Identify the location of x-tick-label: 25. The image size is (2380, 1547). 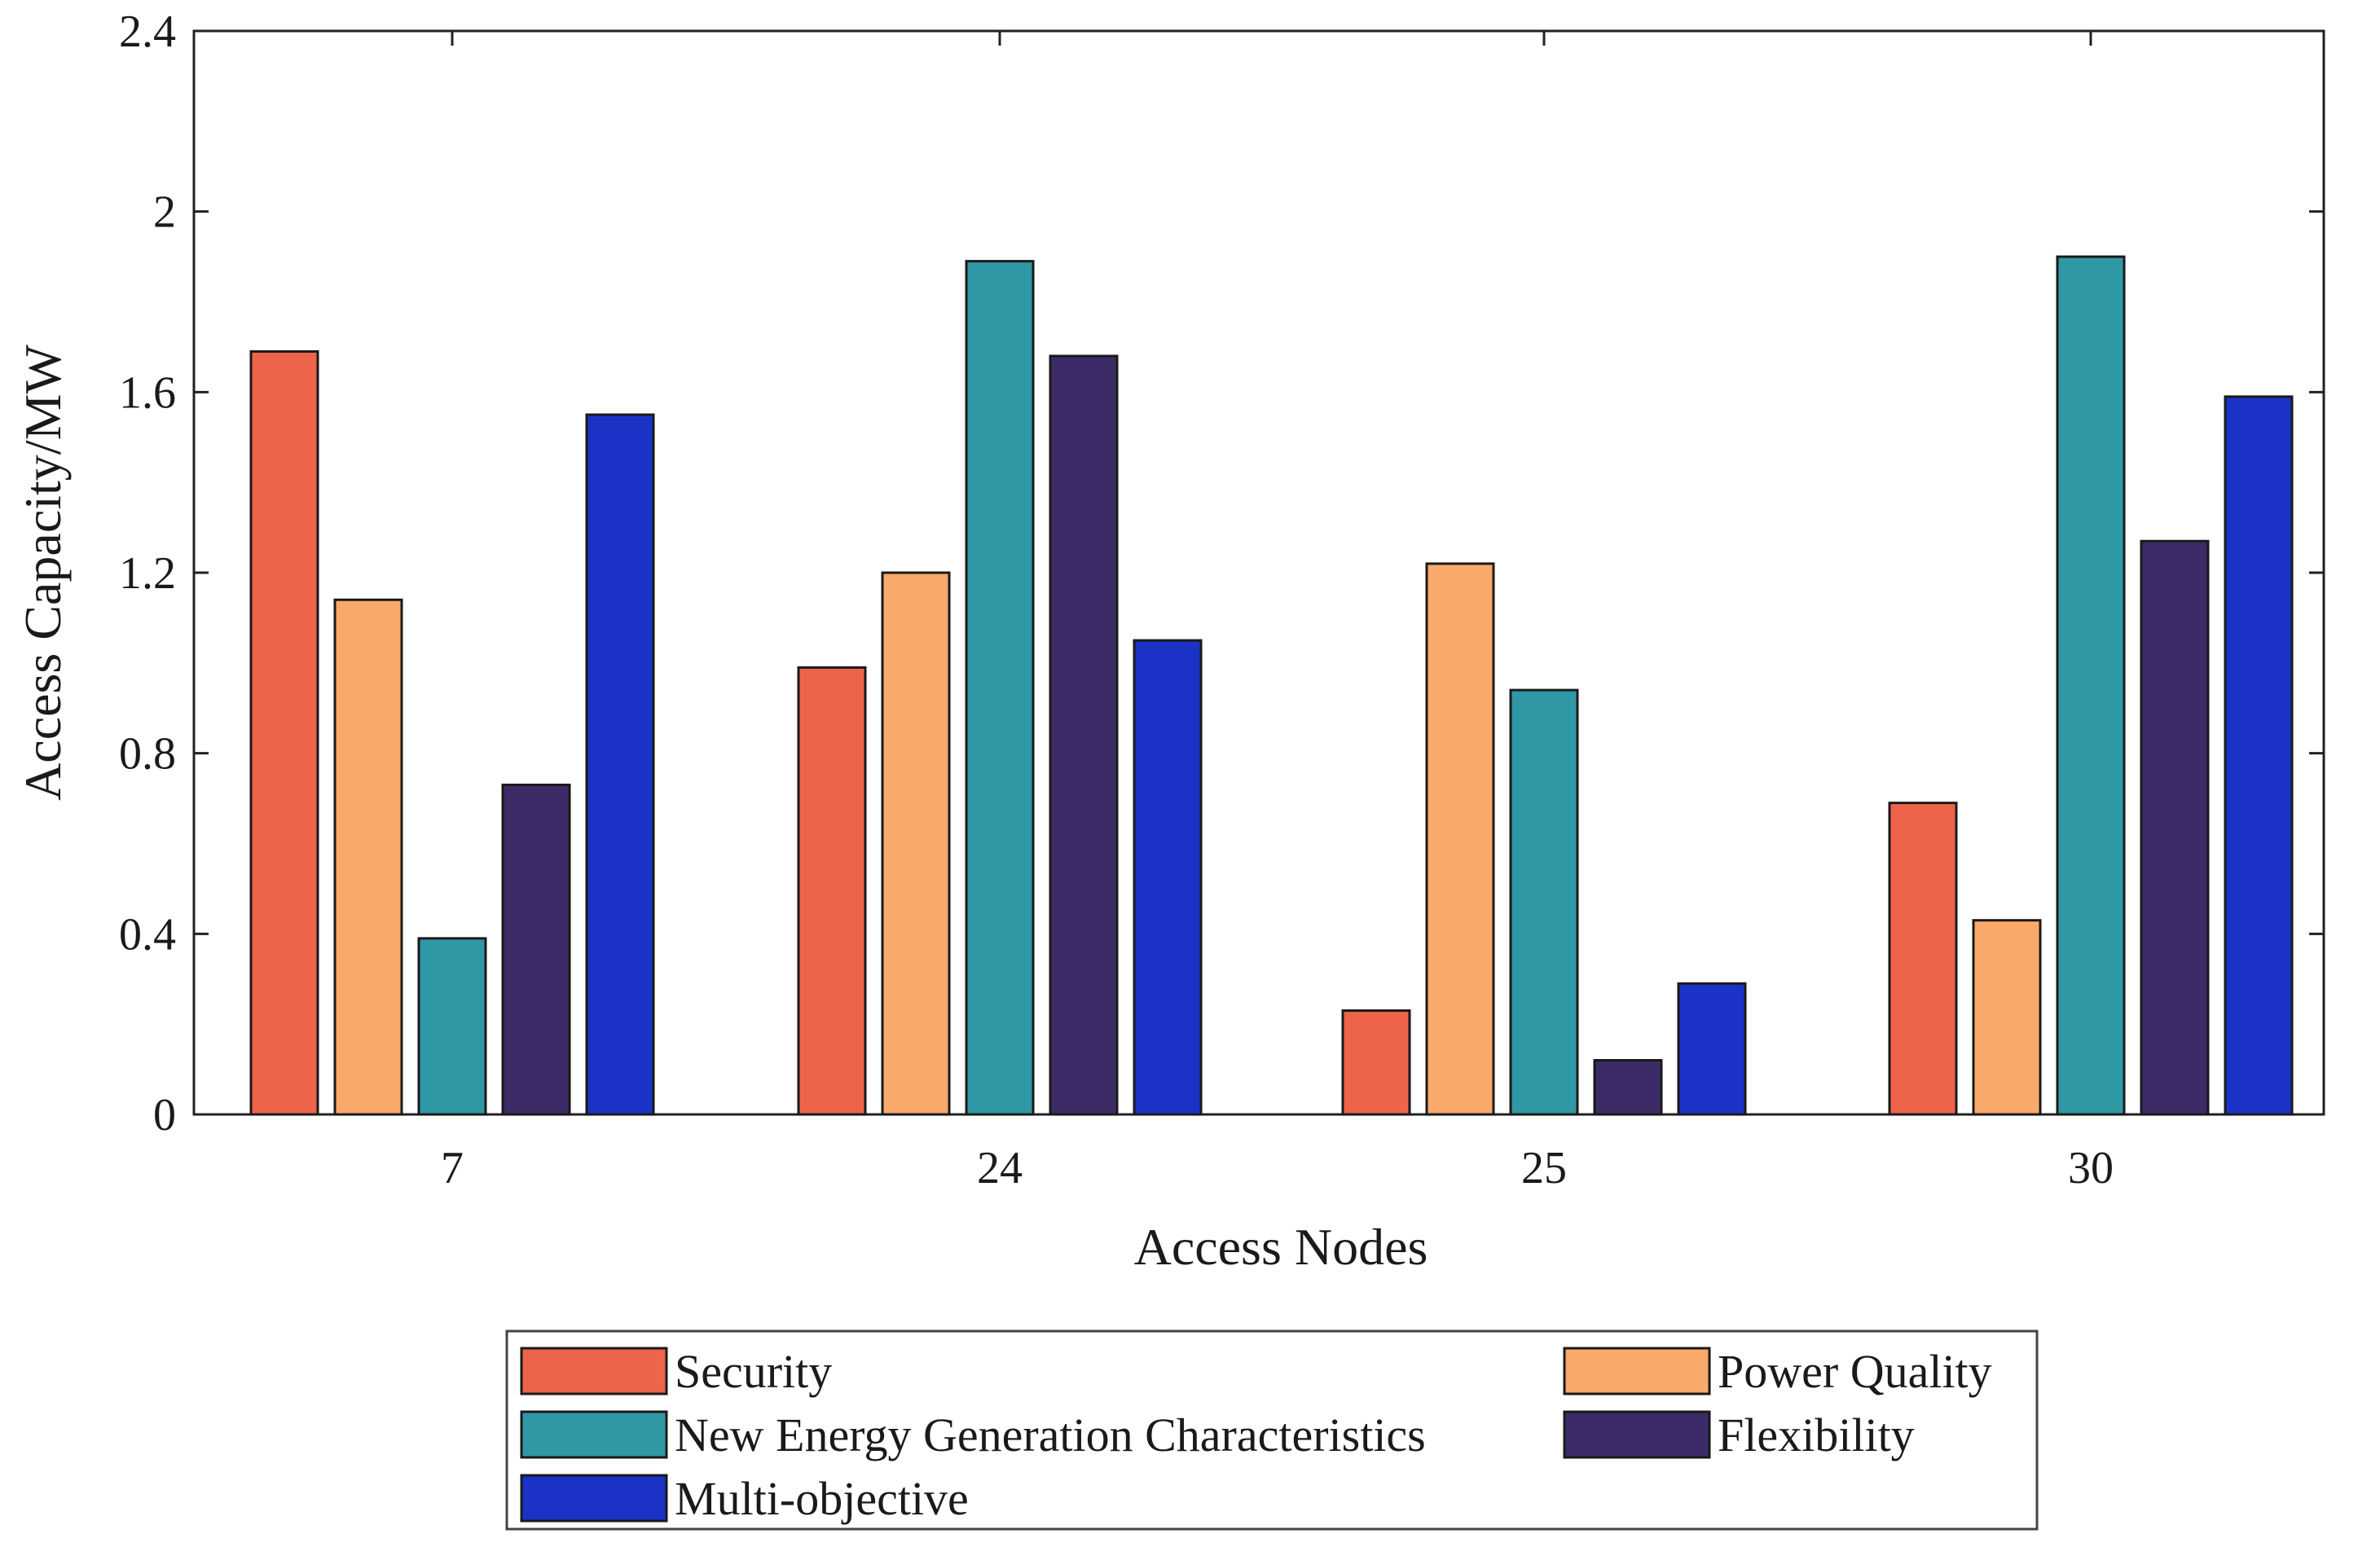
(1544, 1168).